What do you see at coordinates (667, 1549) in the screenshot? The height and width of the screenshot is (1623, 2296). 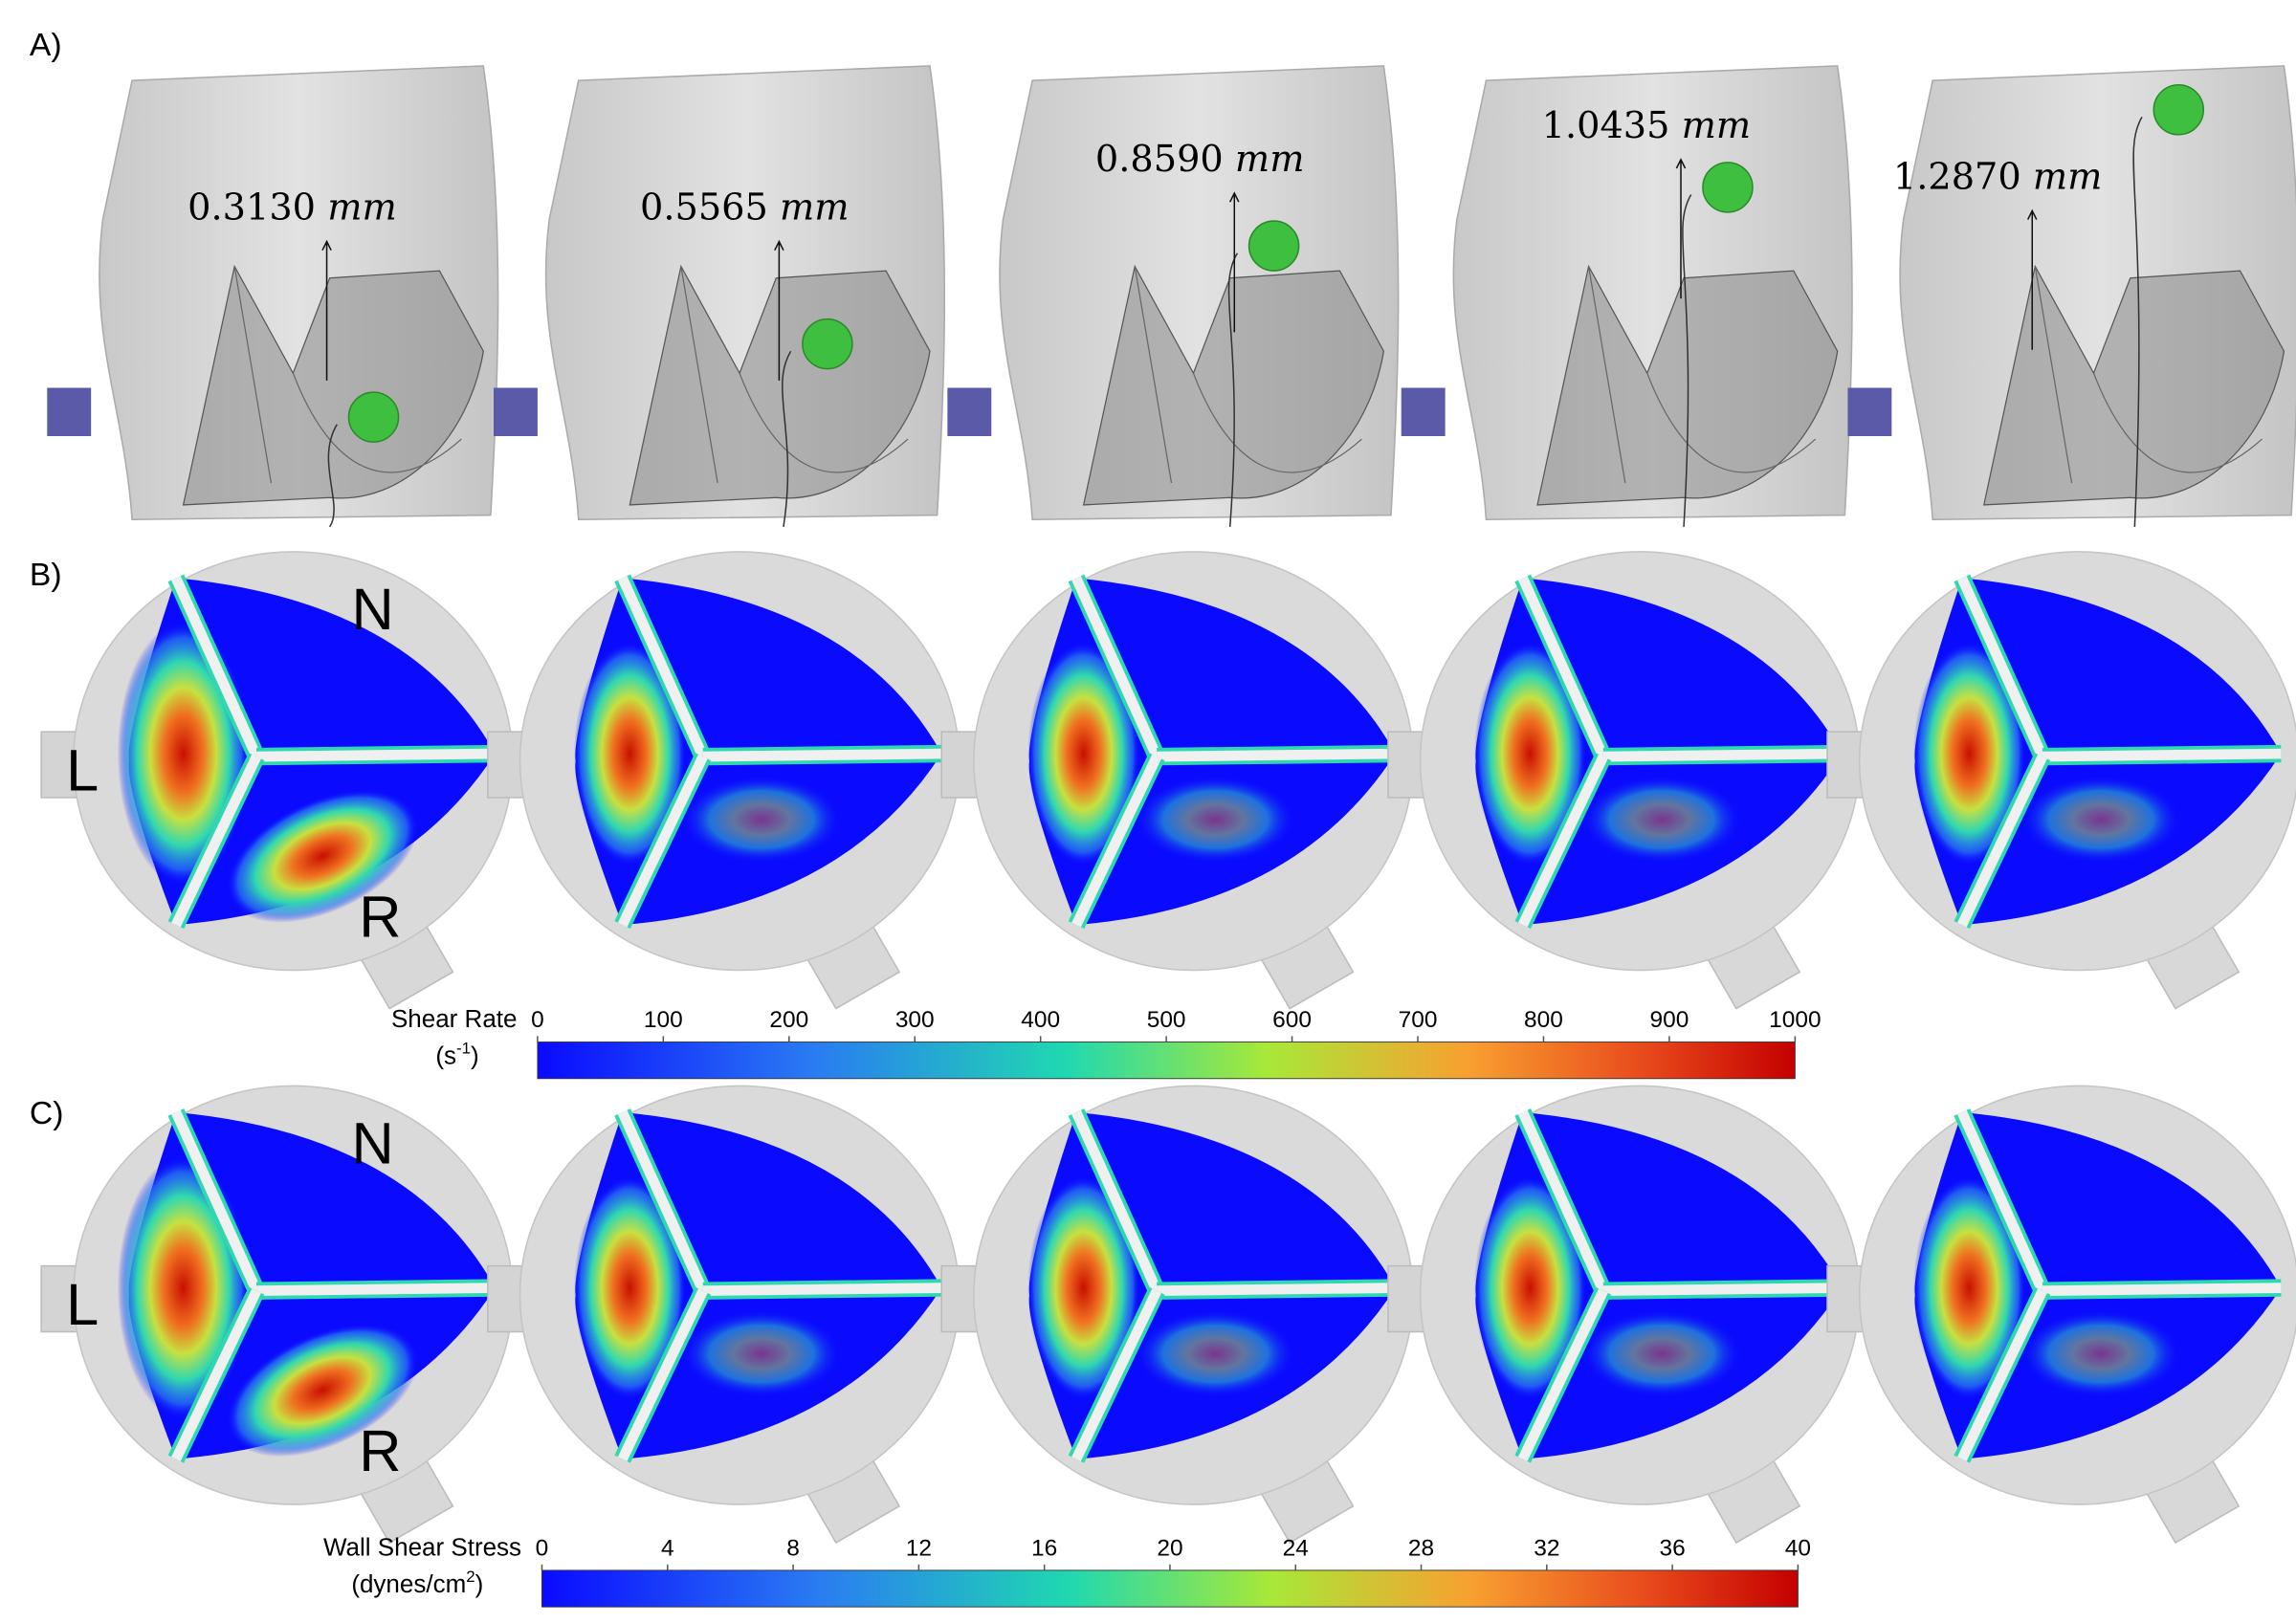 I see `colorbar-tick-label: 4` at bounding box center [667, 1549].